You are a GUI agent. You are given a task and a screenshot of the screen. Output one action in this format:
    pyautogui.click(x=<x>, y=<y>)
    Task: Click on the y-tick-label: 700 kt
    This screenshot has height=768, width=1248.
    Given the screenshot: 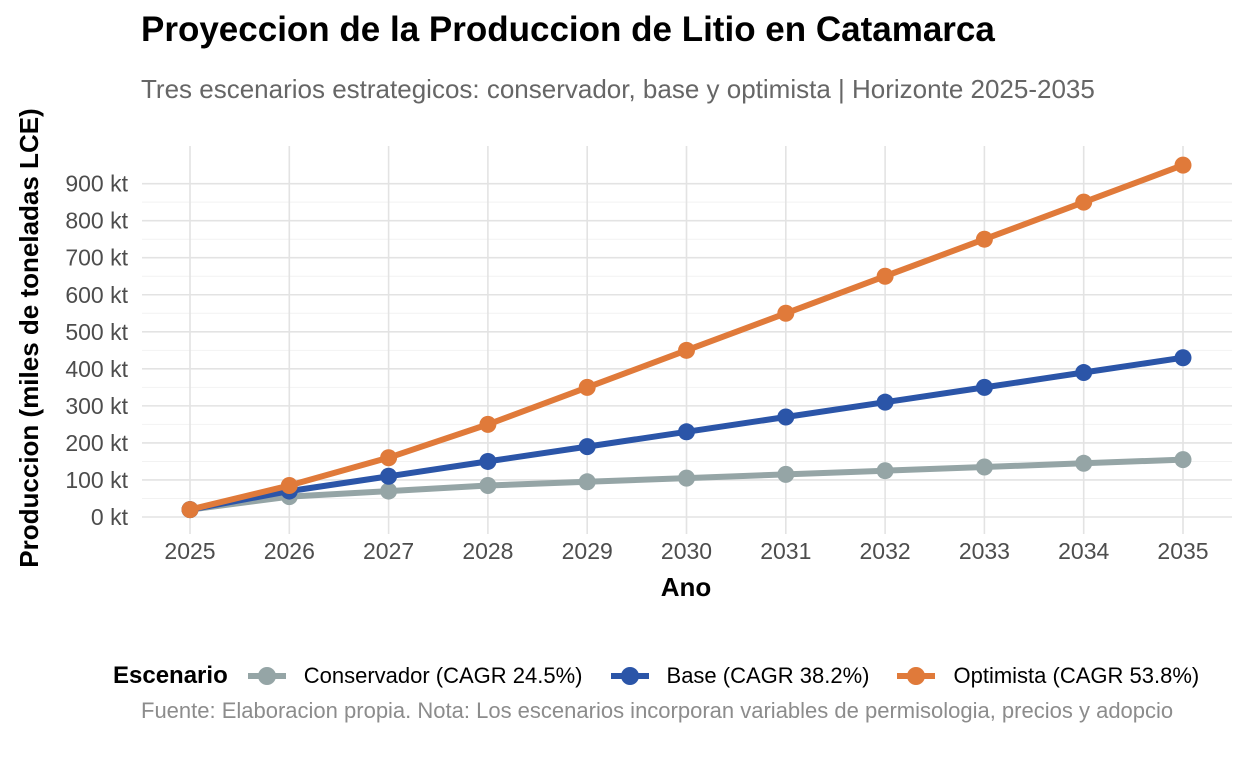 What is the action you would take?
    pyautogui.click(x=96, y=258)
    